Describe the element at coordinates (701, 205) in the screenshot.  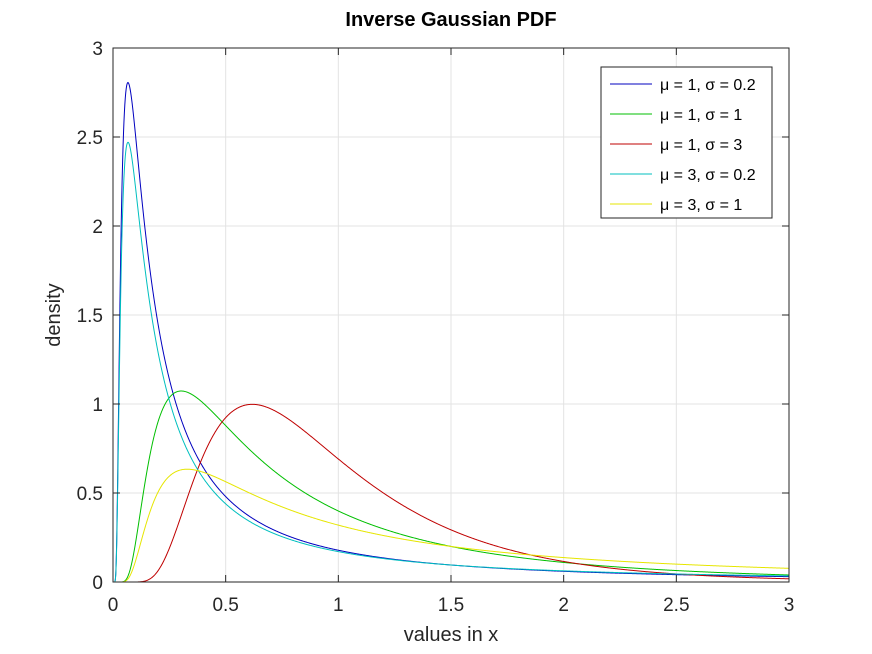
I see `legend-label: μ = 3, σ = 1` at that location.